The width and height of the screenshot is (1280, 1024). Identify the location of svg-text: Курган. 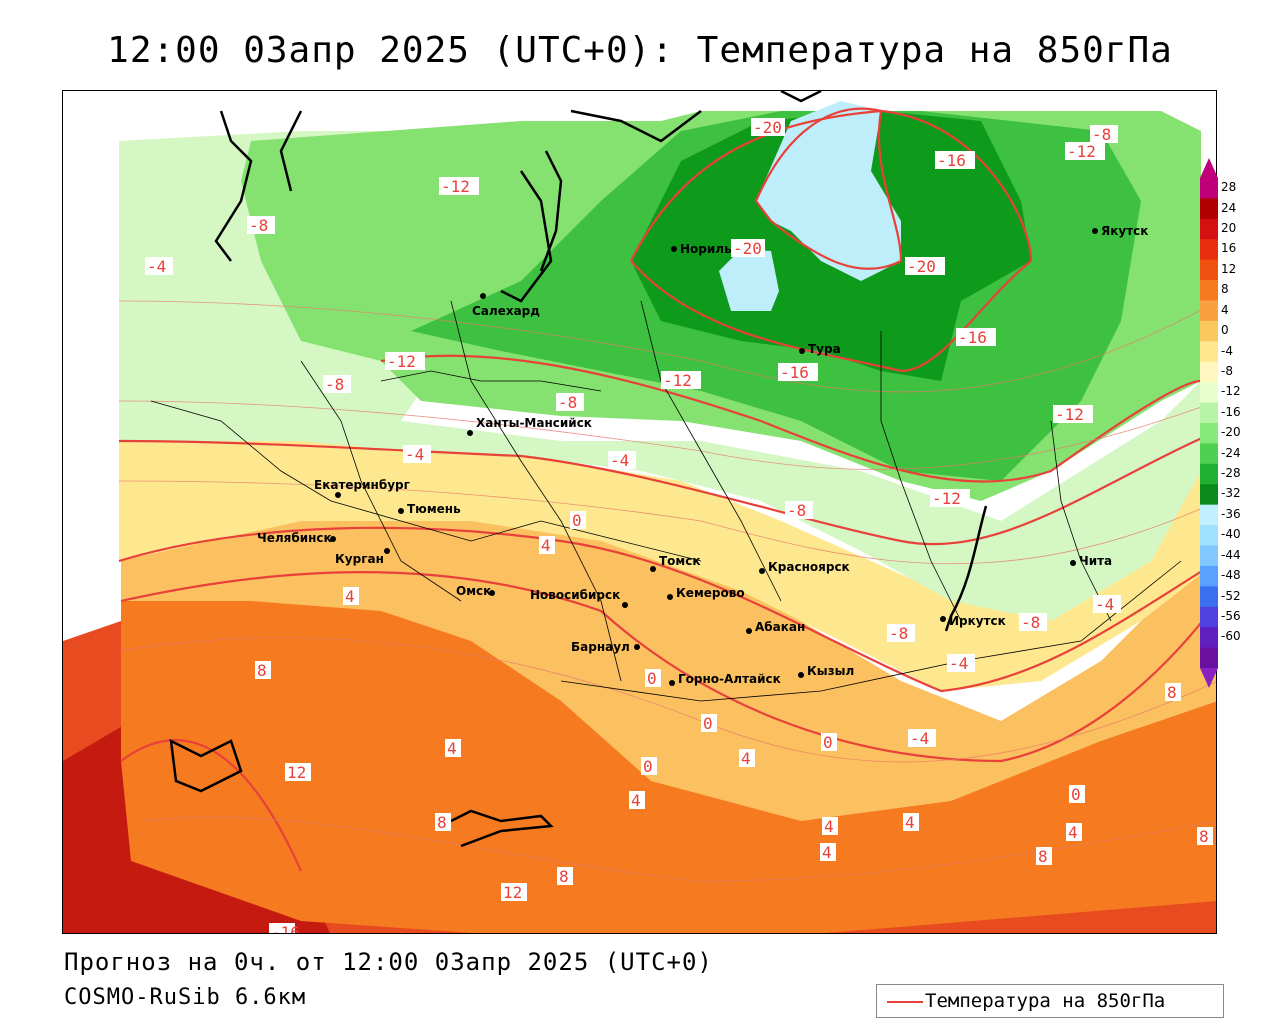
(359, 559).